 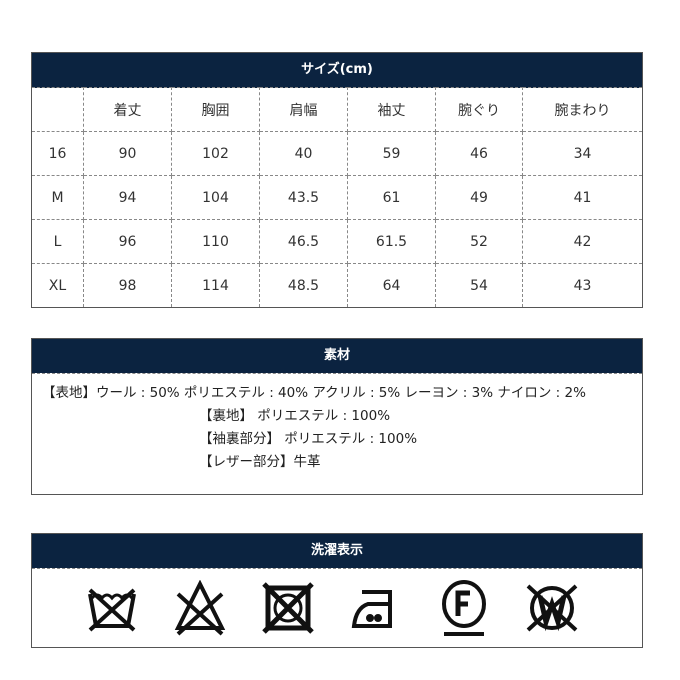 I want to click on table-cell: 34, so click(x=582, y=153).